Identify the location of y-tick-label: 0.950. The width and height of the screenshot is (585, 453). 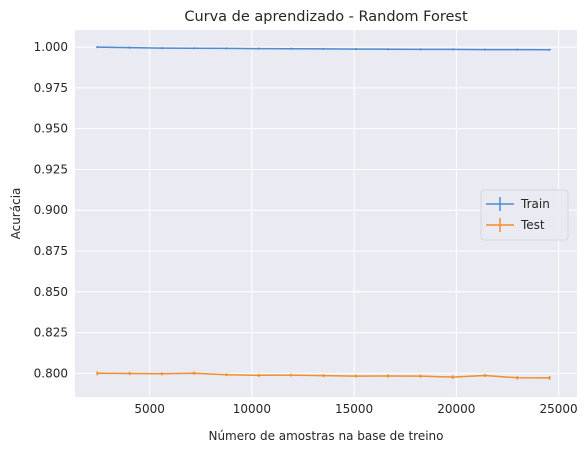
(51, 129).